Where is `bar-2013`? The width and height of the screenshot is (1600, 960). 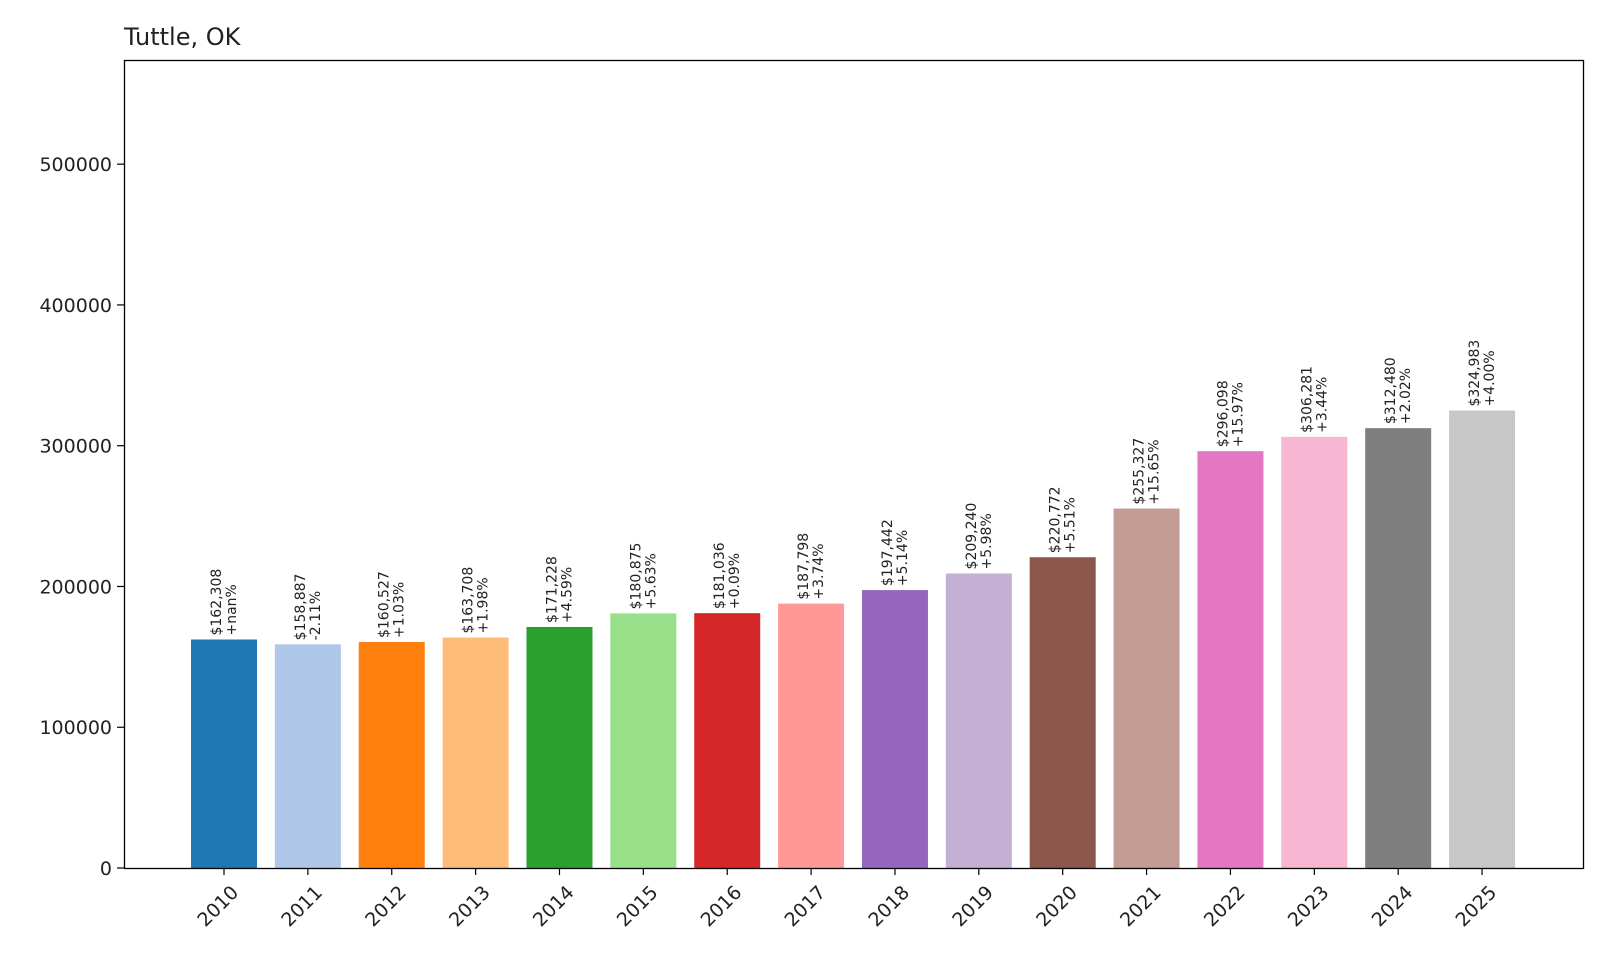
bar-2013 is located at coordinates (475, 752).